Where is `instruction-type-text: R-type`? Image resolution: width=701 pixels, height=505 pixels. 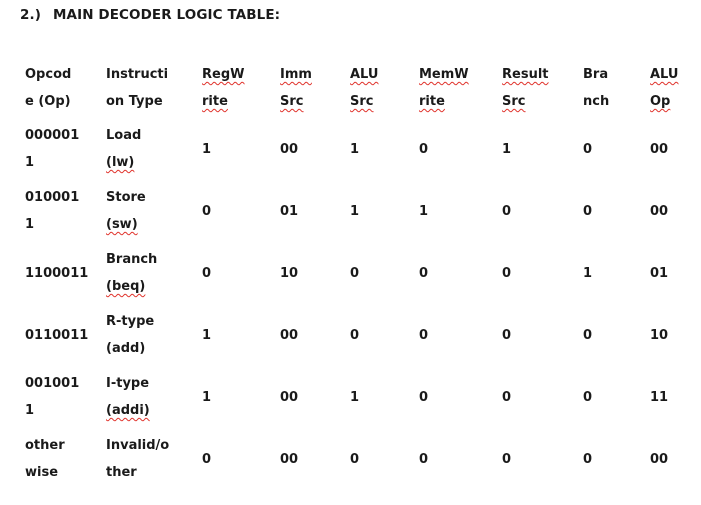 instruction-type-text: R-type is located at coordinates (130, 321).